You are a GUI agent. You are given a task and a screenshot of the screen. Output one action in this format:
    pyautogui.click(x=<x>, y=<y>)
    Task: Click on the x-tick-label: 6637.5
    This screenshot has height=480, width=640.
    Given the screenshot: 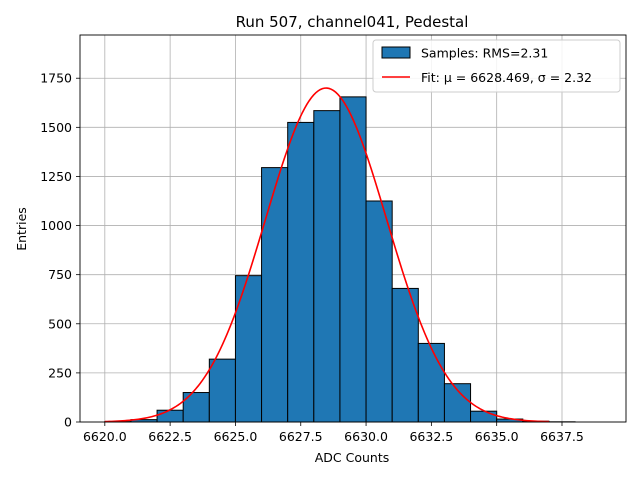 What is the action you would take?
    pyautogui.click(x=562, y=436)
    